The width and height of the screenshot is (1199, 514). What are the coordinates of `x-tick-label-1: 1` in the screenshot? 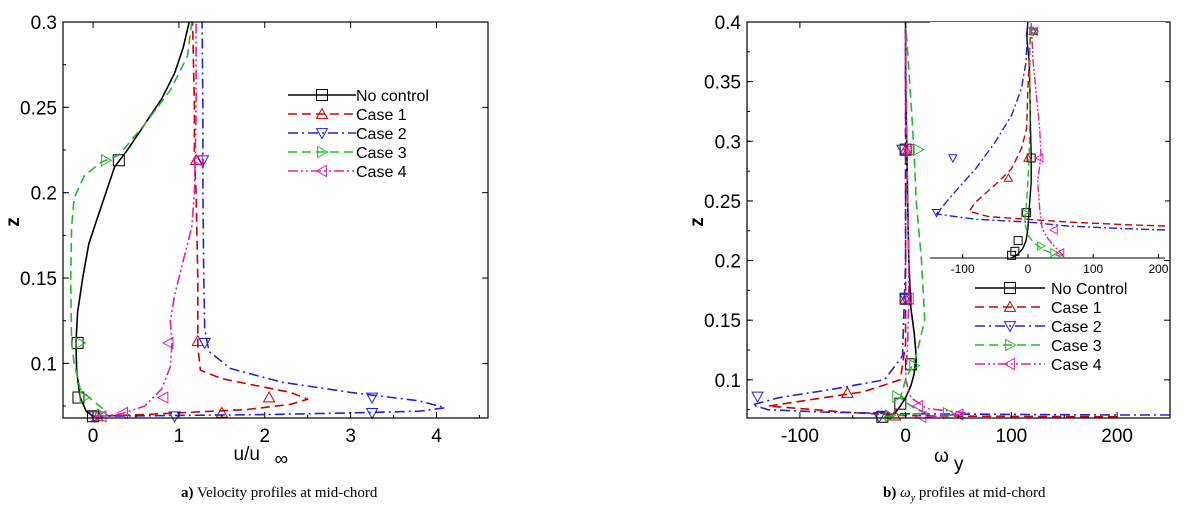 It's located at (179, 436).